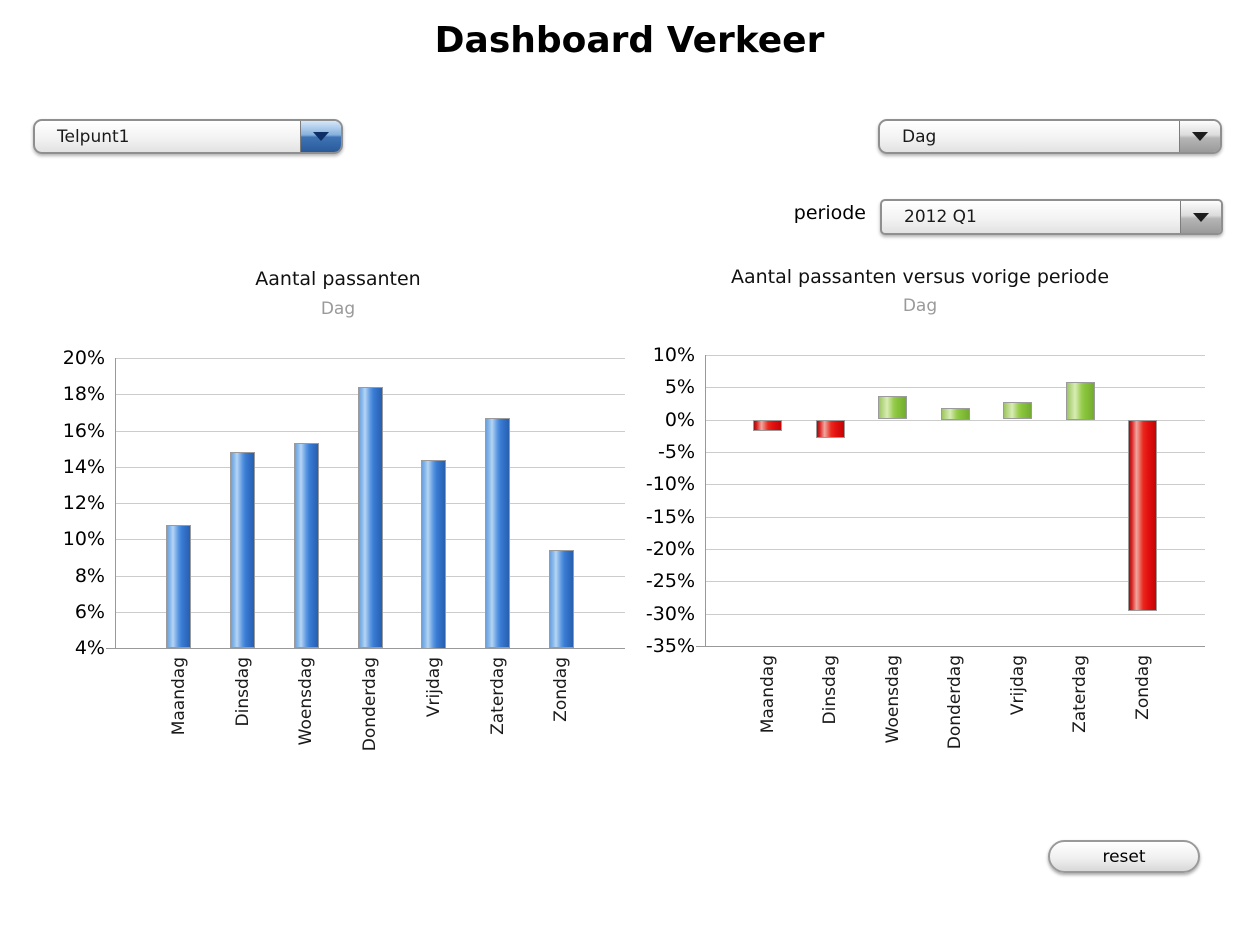 Image resolution: width=1259 pixels, height=928 pixels. Describe the element at coordinates (893, 699) in the screenshot. I see `x-label-versus-woensdag: Woensdag` at that location.